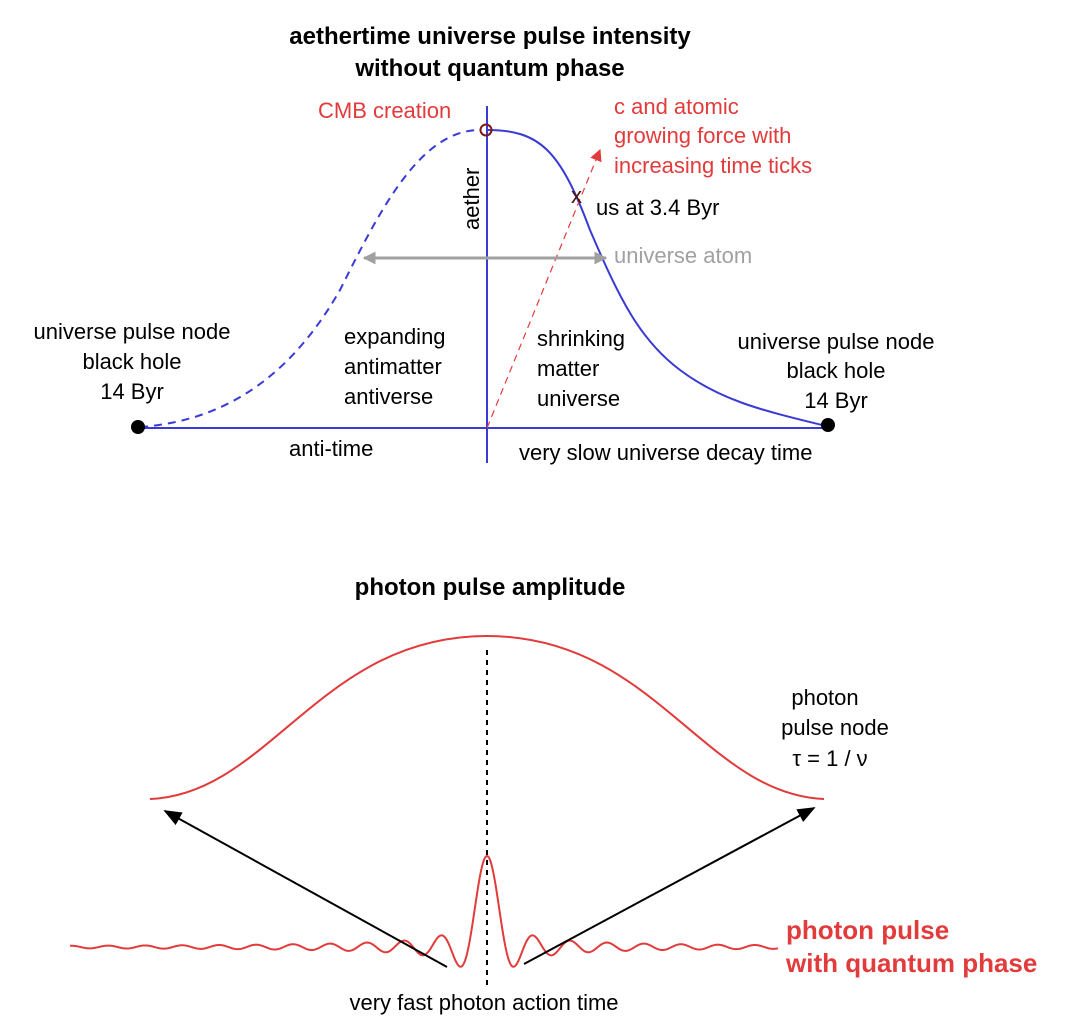  I want to click on cmb-marker, so click(486, 130).